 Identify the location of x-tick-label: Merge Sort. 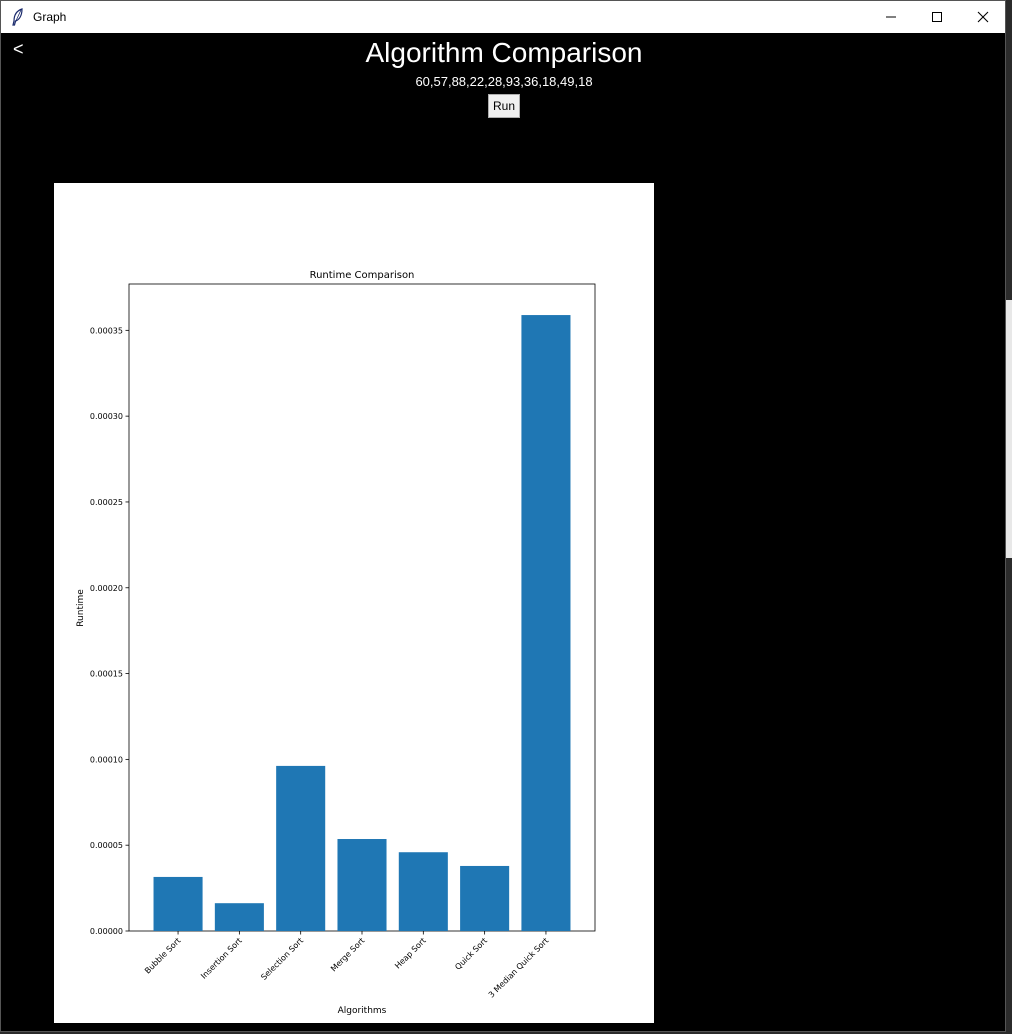
(347, 954).